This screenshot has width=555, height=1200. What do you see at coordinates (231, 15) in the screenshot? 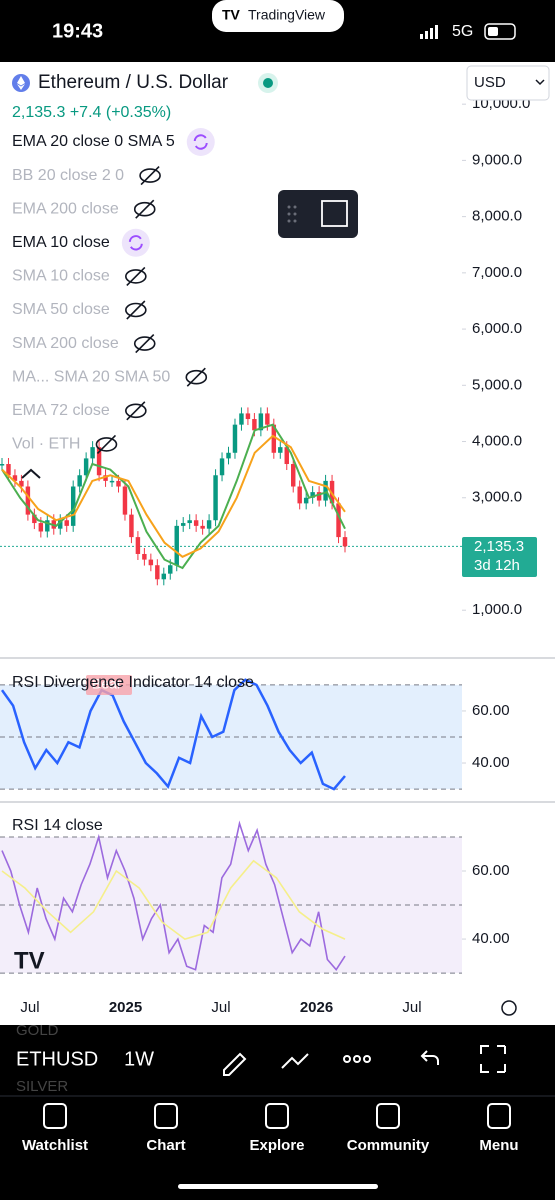
I see `logo: TV` at bounding box center [231, 15].